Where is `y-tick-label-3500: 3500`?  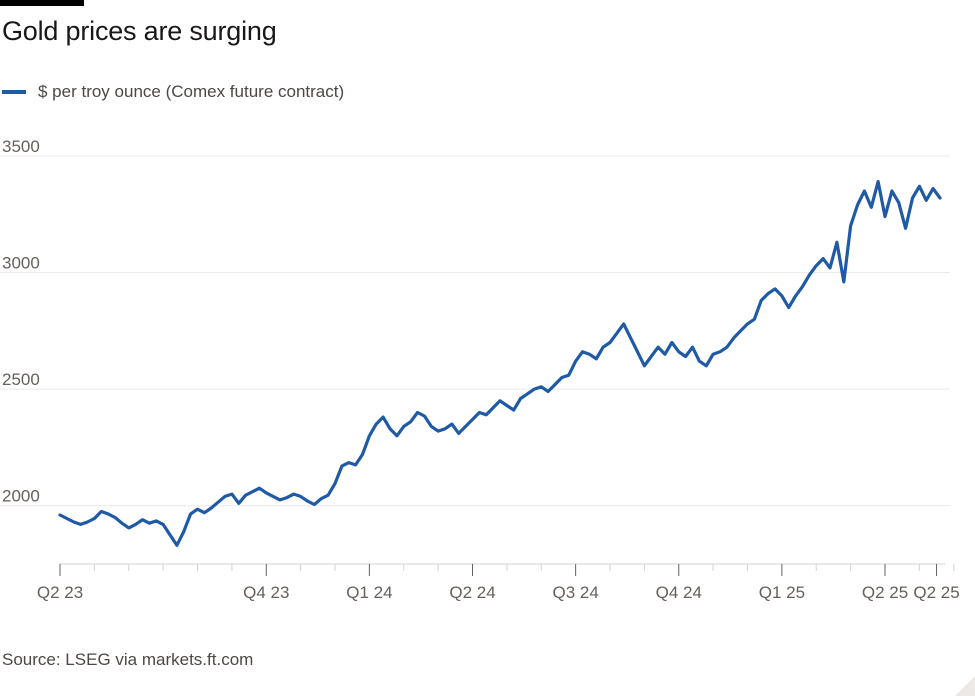 y-tick-label-3500: 3500 is located at coordinates (21, 146).